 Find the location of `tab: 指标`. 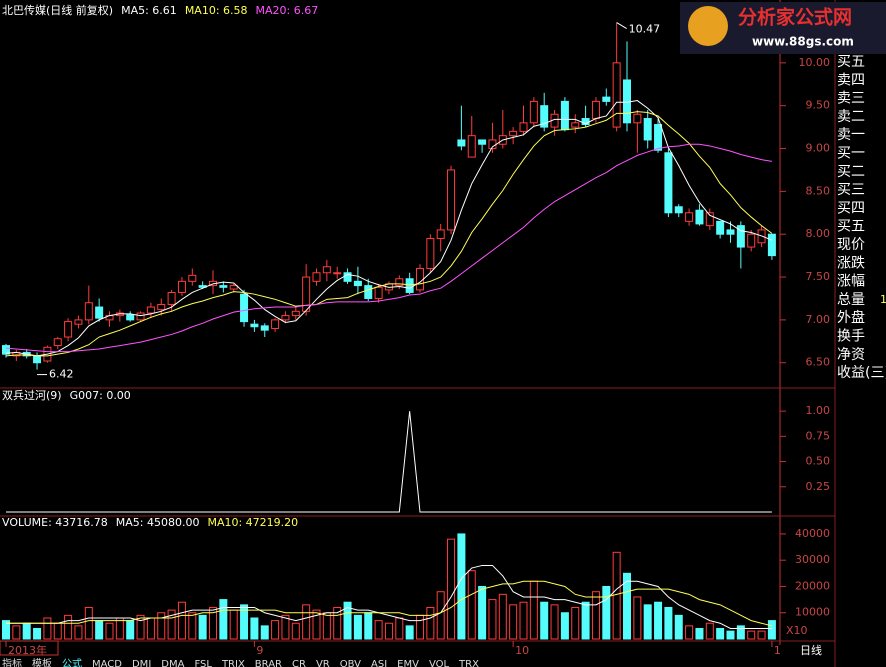

tab: 指标 is located at coordinates (12, 662).